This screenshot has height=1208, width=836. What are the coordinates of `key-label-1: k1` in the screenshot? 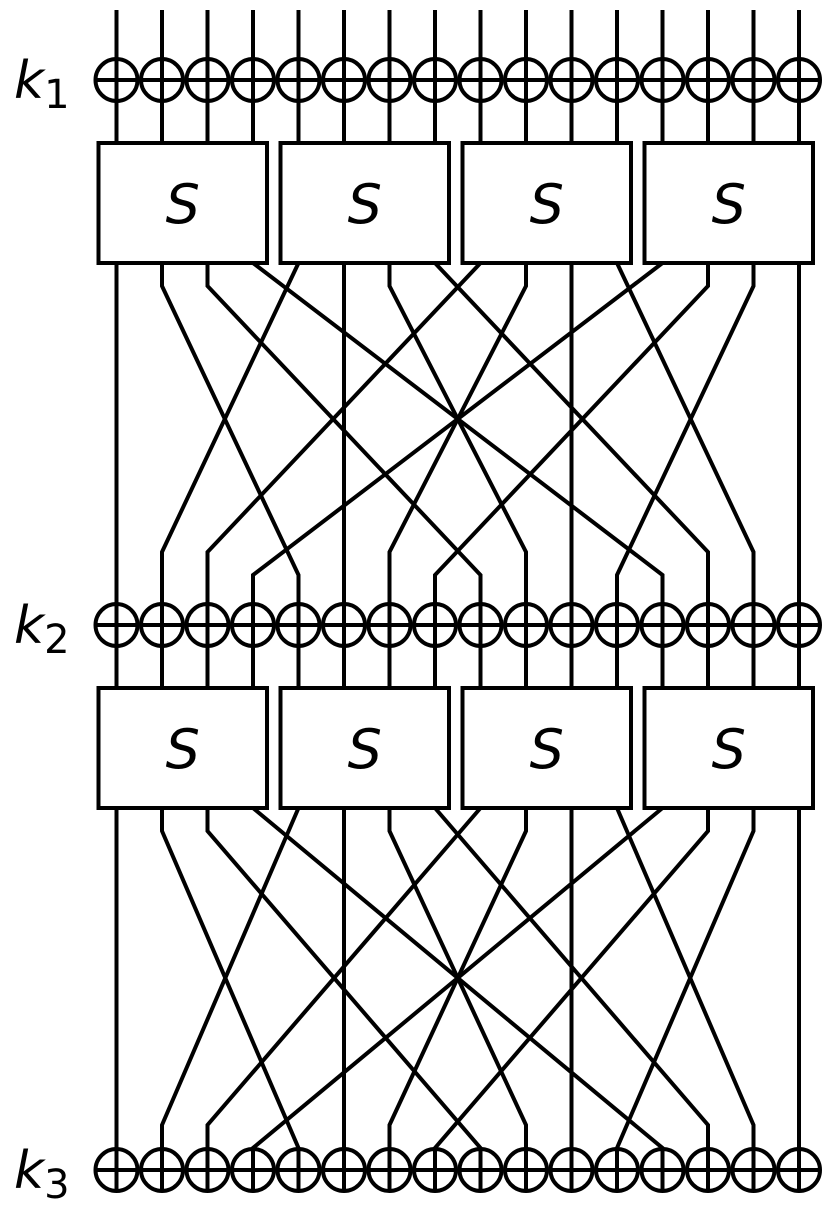 It's located at (42, 84).